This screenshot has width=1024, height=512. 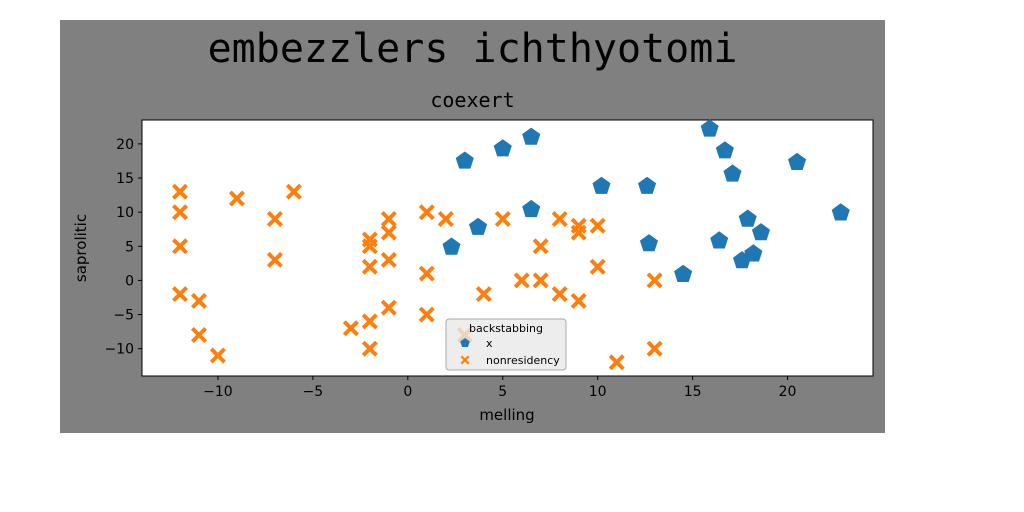 I want to click on legend-label: nonresidency, so click(x=523, y=360).